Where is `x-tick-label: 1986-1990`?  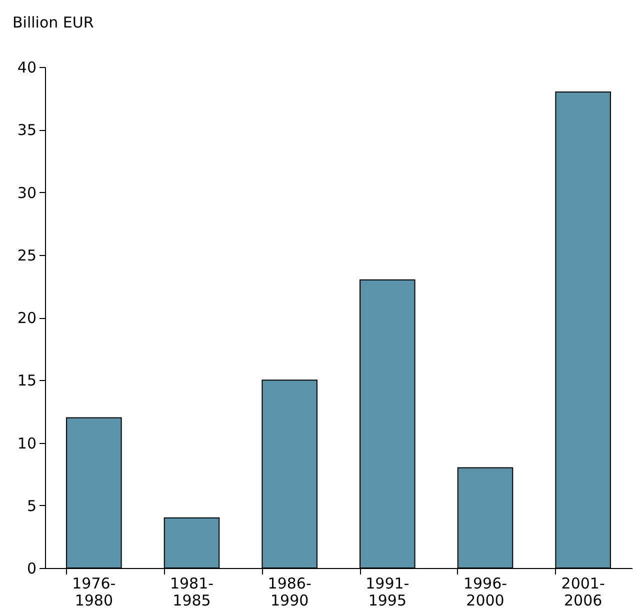 x-tick-label: 1986-1990 is located at coordinates (290, 592).